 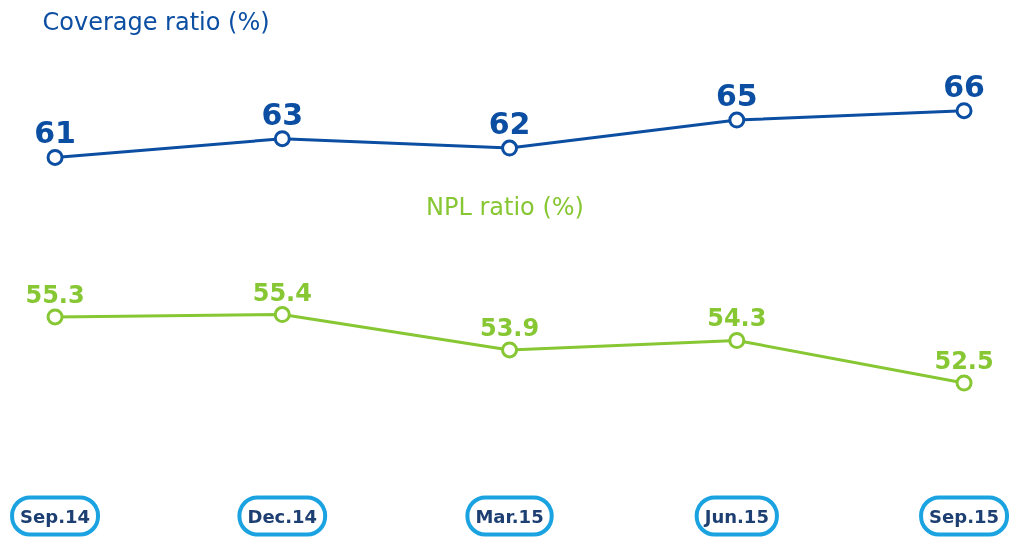 I want to click on data-label: 55.4, so click(x=282, y=292).